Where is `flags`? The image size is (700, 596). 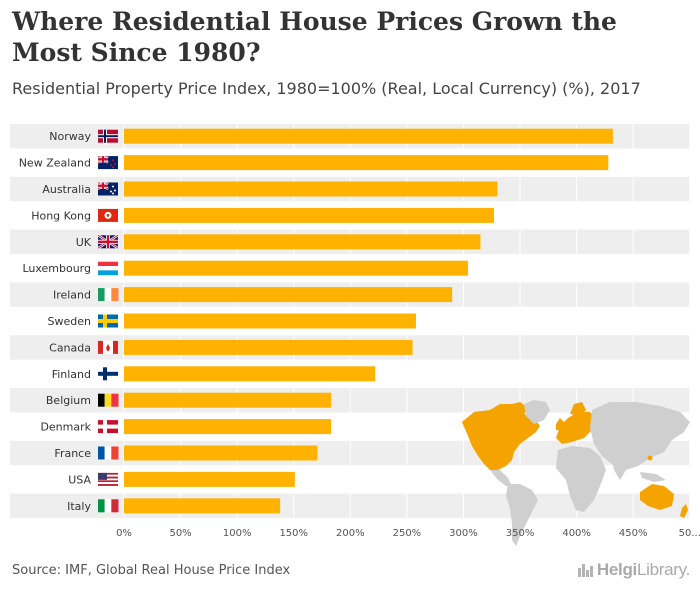 flags is located at coordinates (108, 321).